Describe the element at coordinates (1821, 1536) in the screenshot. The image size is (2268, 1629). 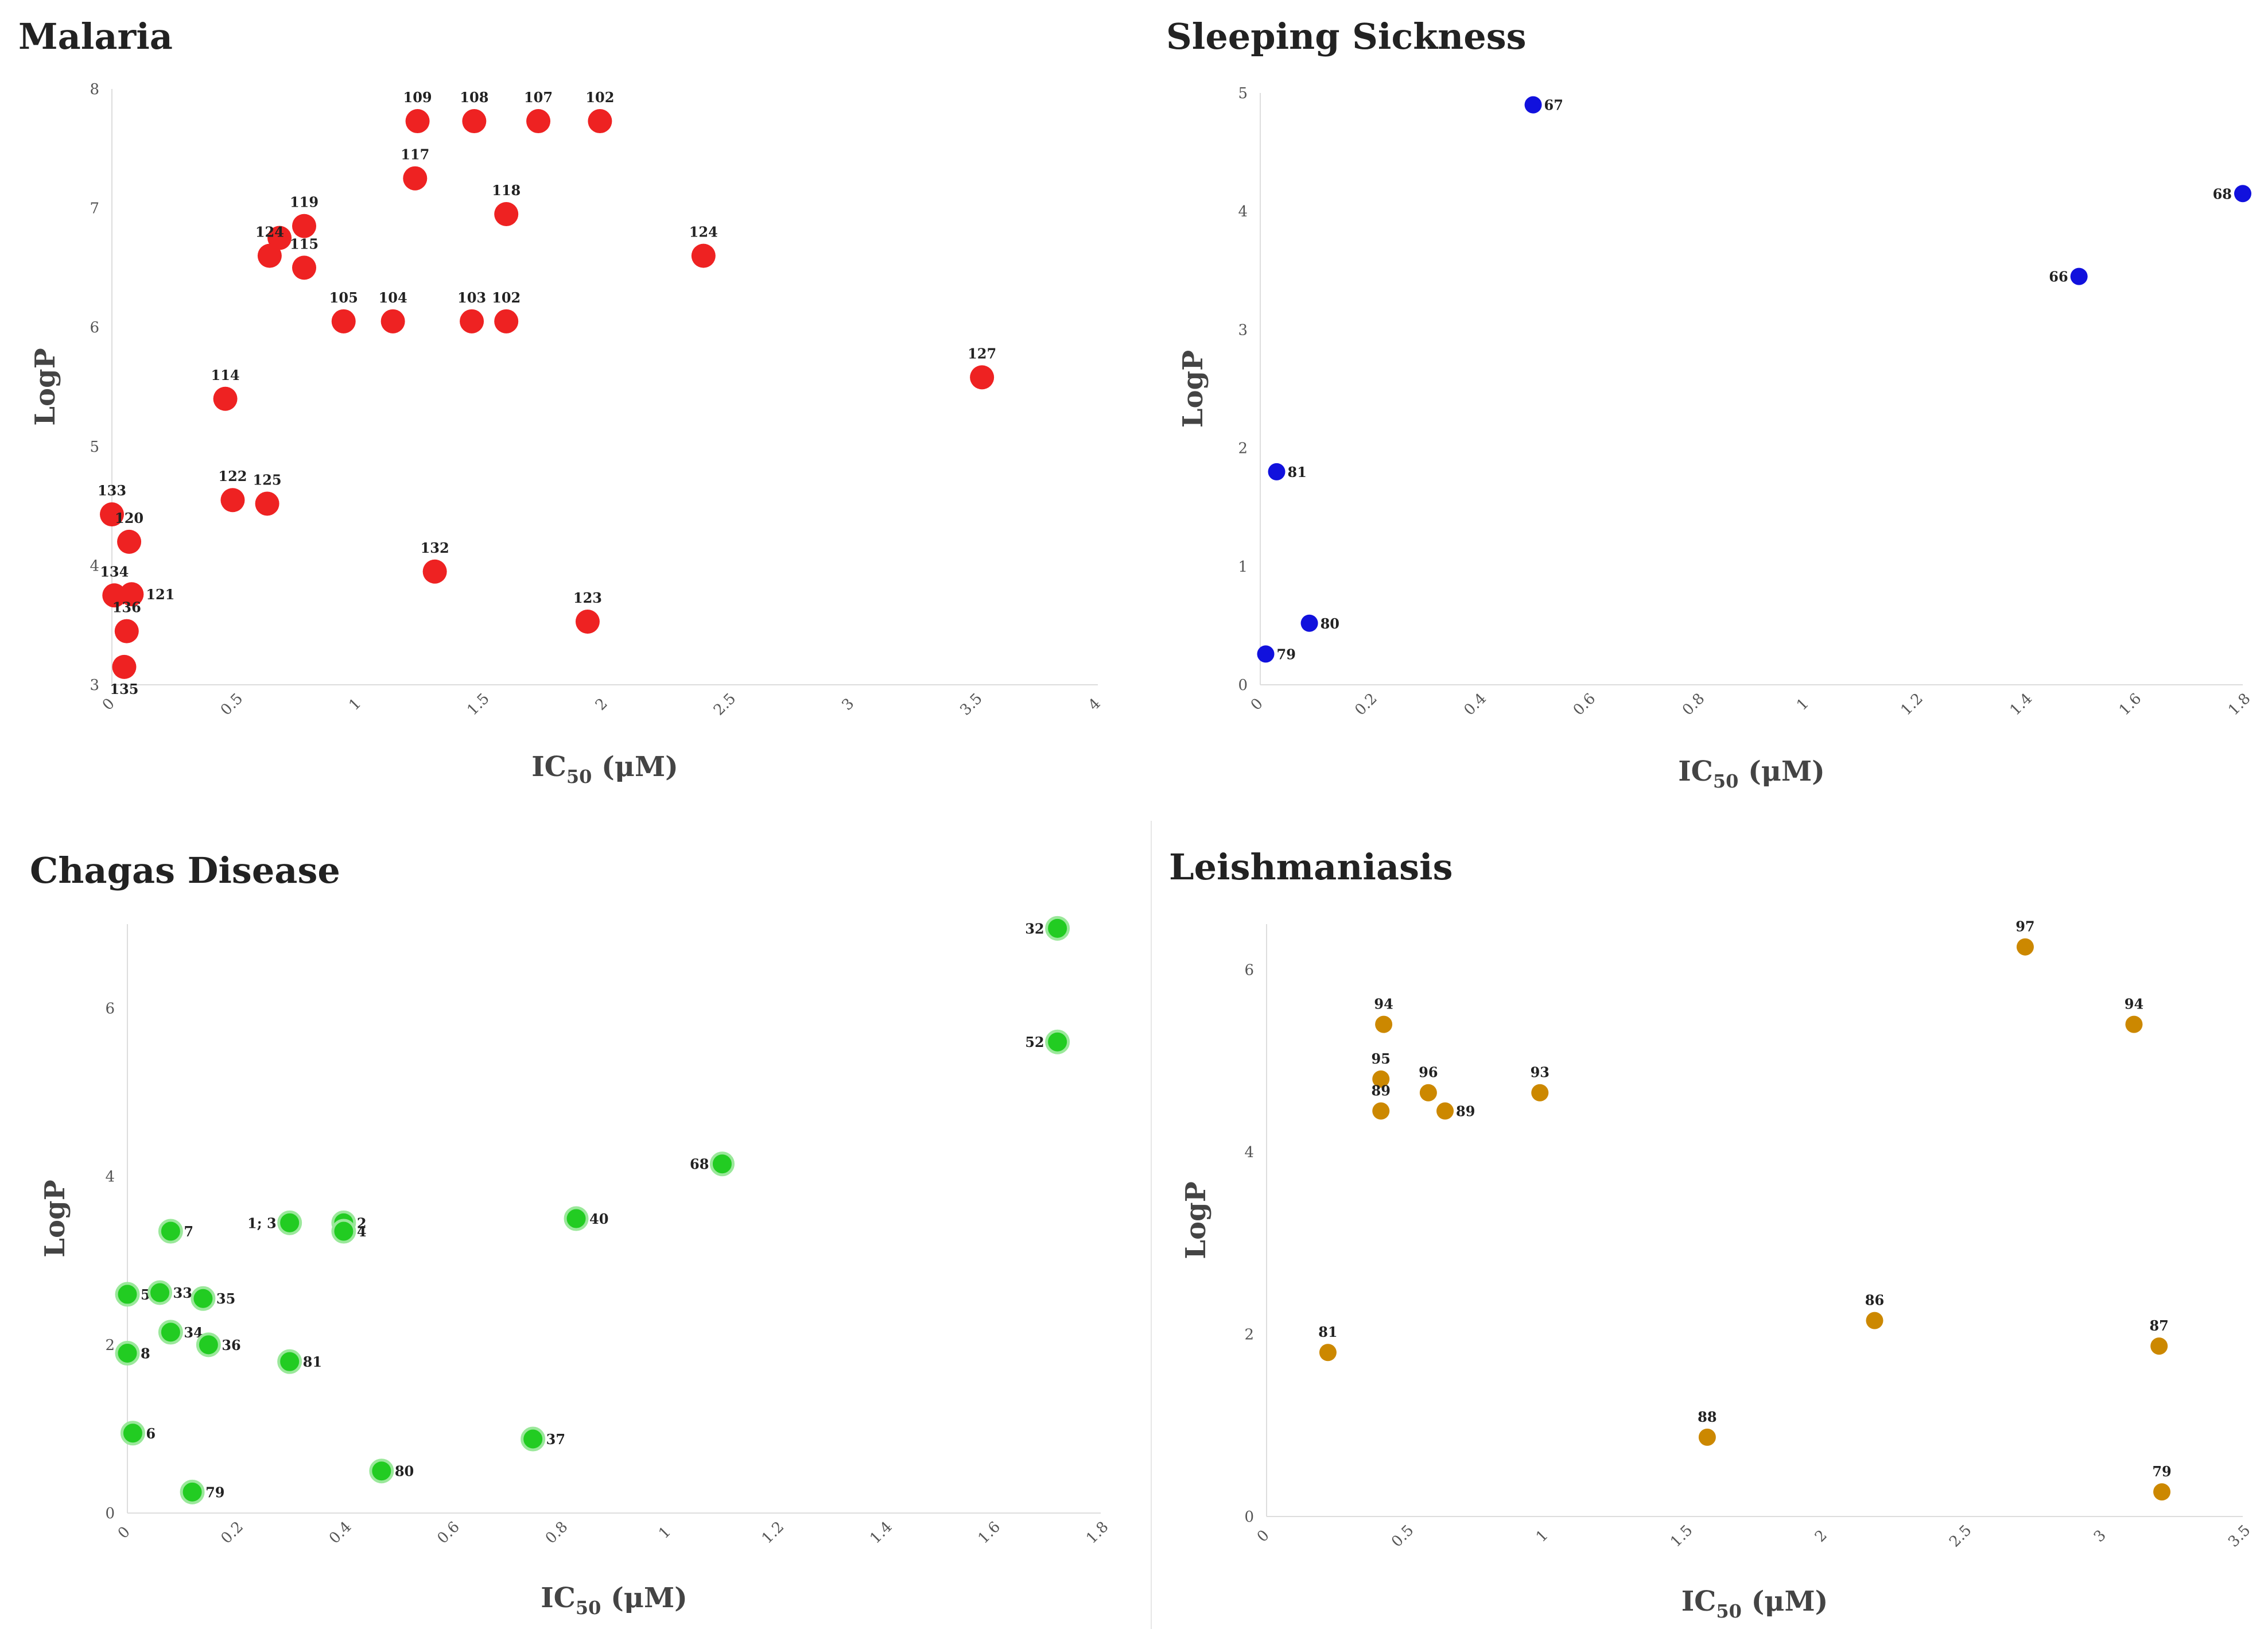
I see `x-tick-label: 2` at that location.